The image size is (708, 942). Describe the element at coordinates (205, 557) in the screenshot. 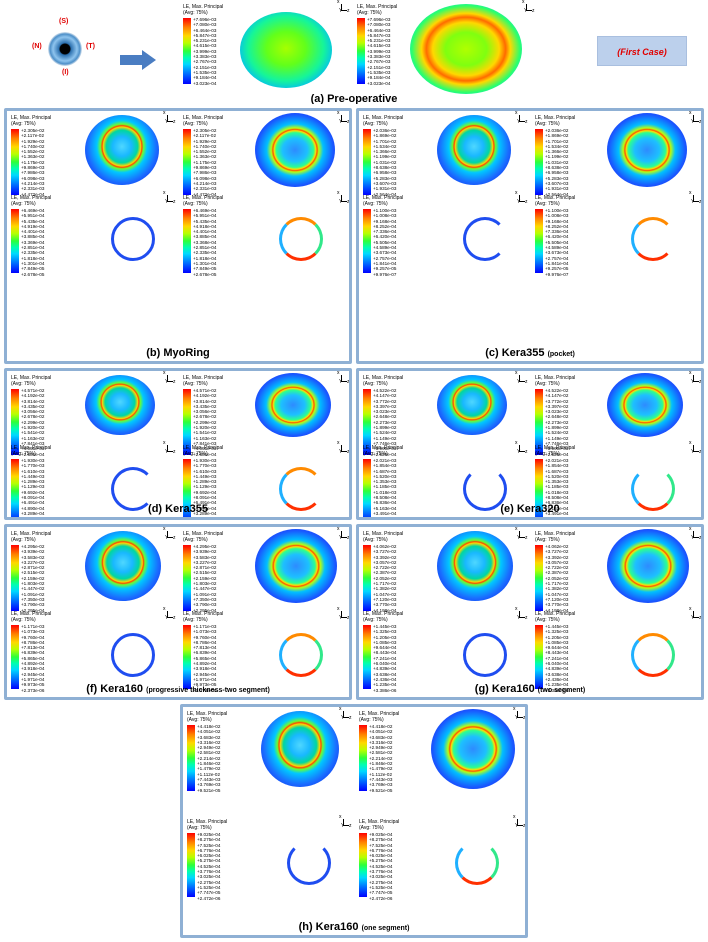

I see `legend-value: +3.583e-02` at that location.